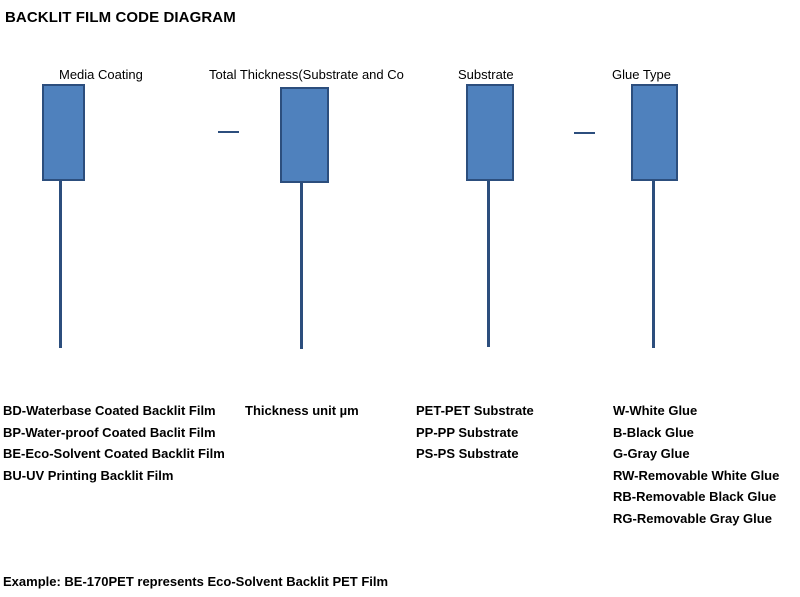  I want to click on list-item: G-Gray Glue, so click(651, 454).